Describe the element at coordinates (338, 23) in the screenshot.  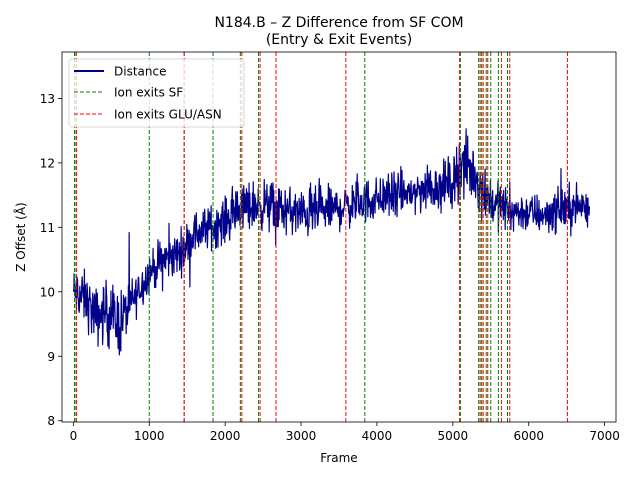
I see `chart-title: N184.B – Z Difference from SF COM` at that location.